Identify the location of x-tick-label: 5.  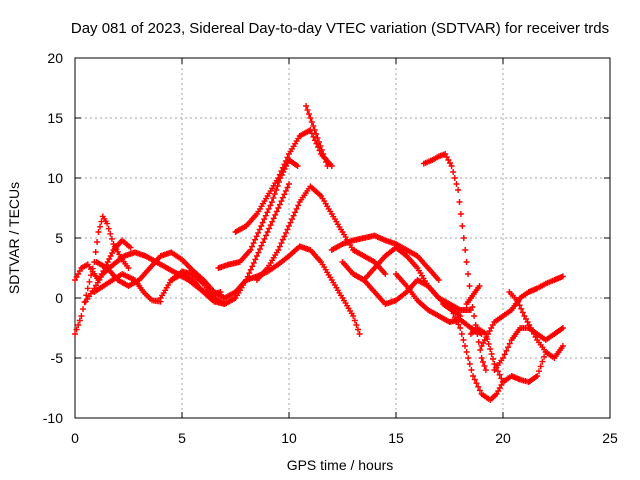
(182, 438).